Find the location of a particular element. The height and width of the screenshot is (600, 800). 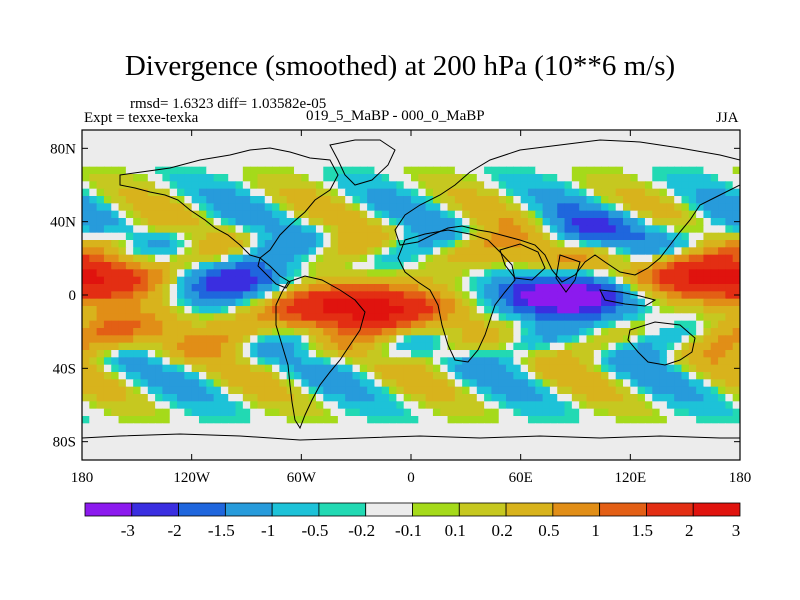

colorbar-label: -1 is located at coordinates (268, 530).